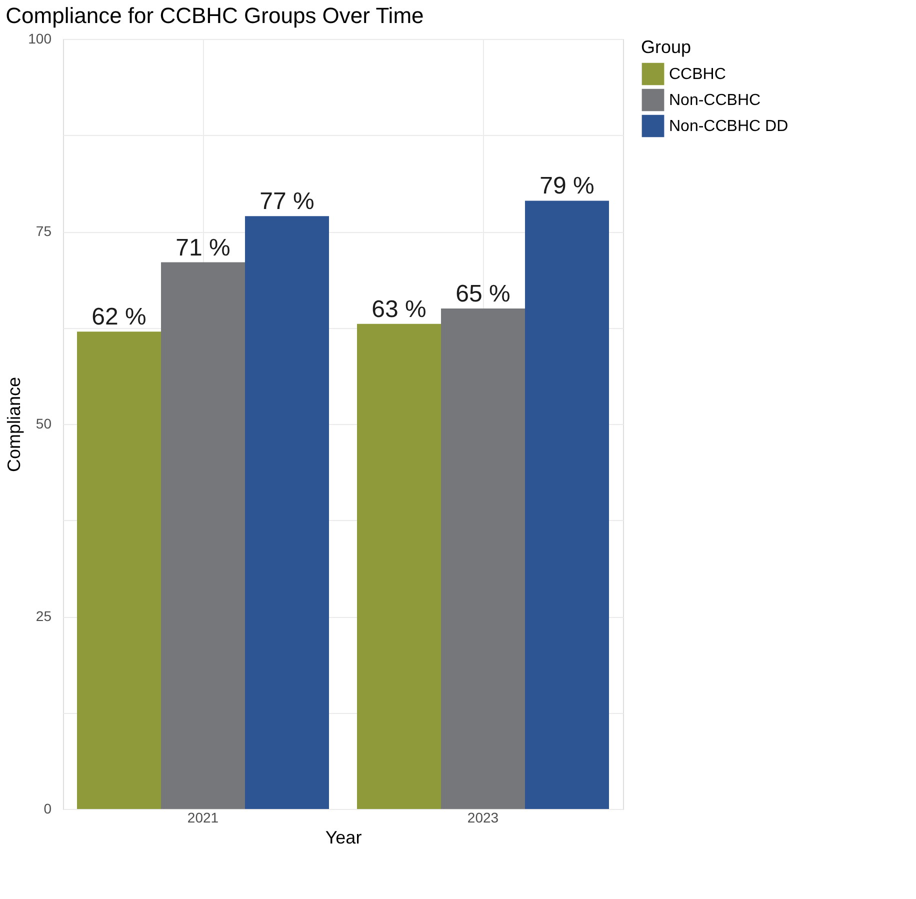  Describe the element at coordinates (40, 38) in the screenshot. I see `y-tick-label: 100` at that location.